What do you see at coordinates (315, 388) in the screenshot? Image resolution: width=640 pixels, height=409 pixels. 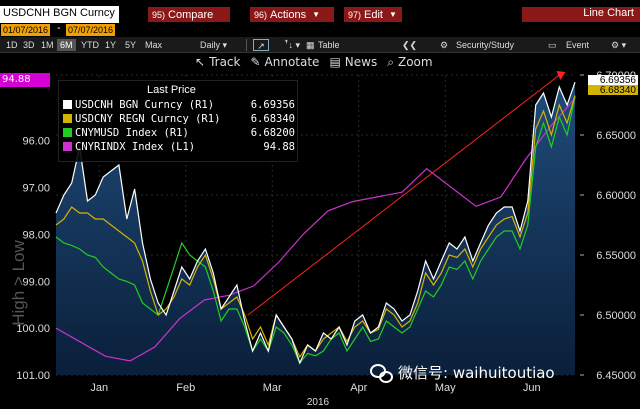 I see `x-axis: Jan Feb Mar Apr May Jun` at bounding box center [315, 388].